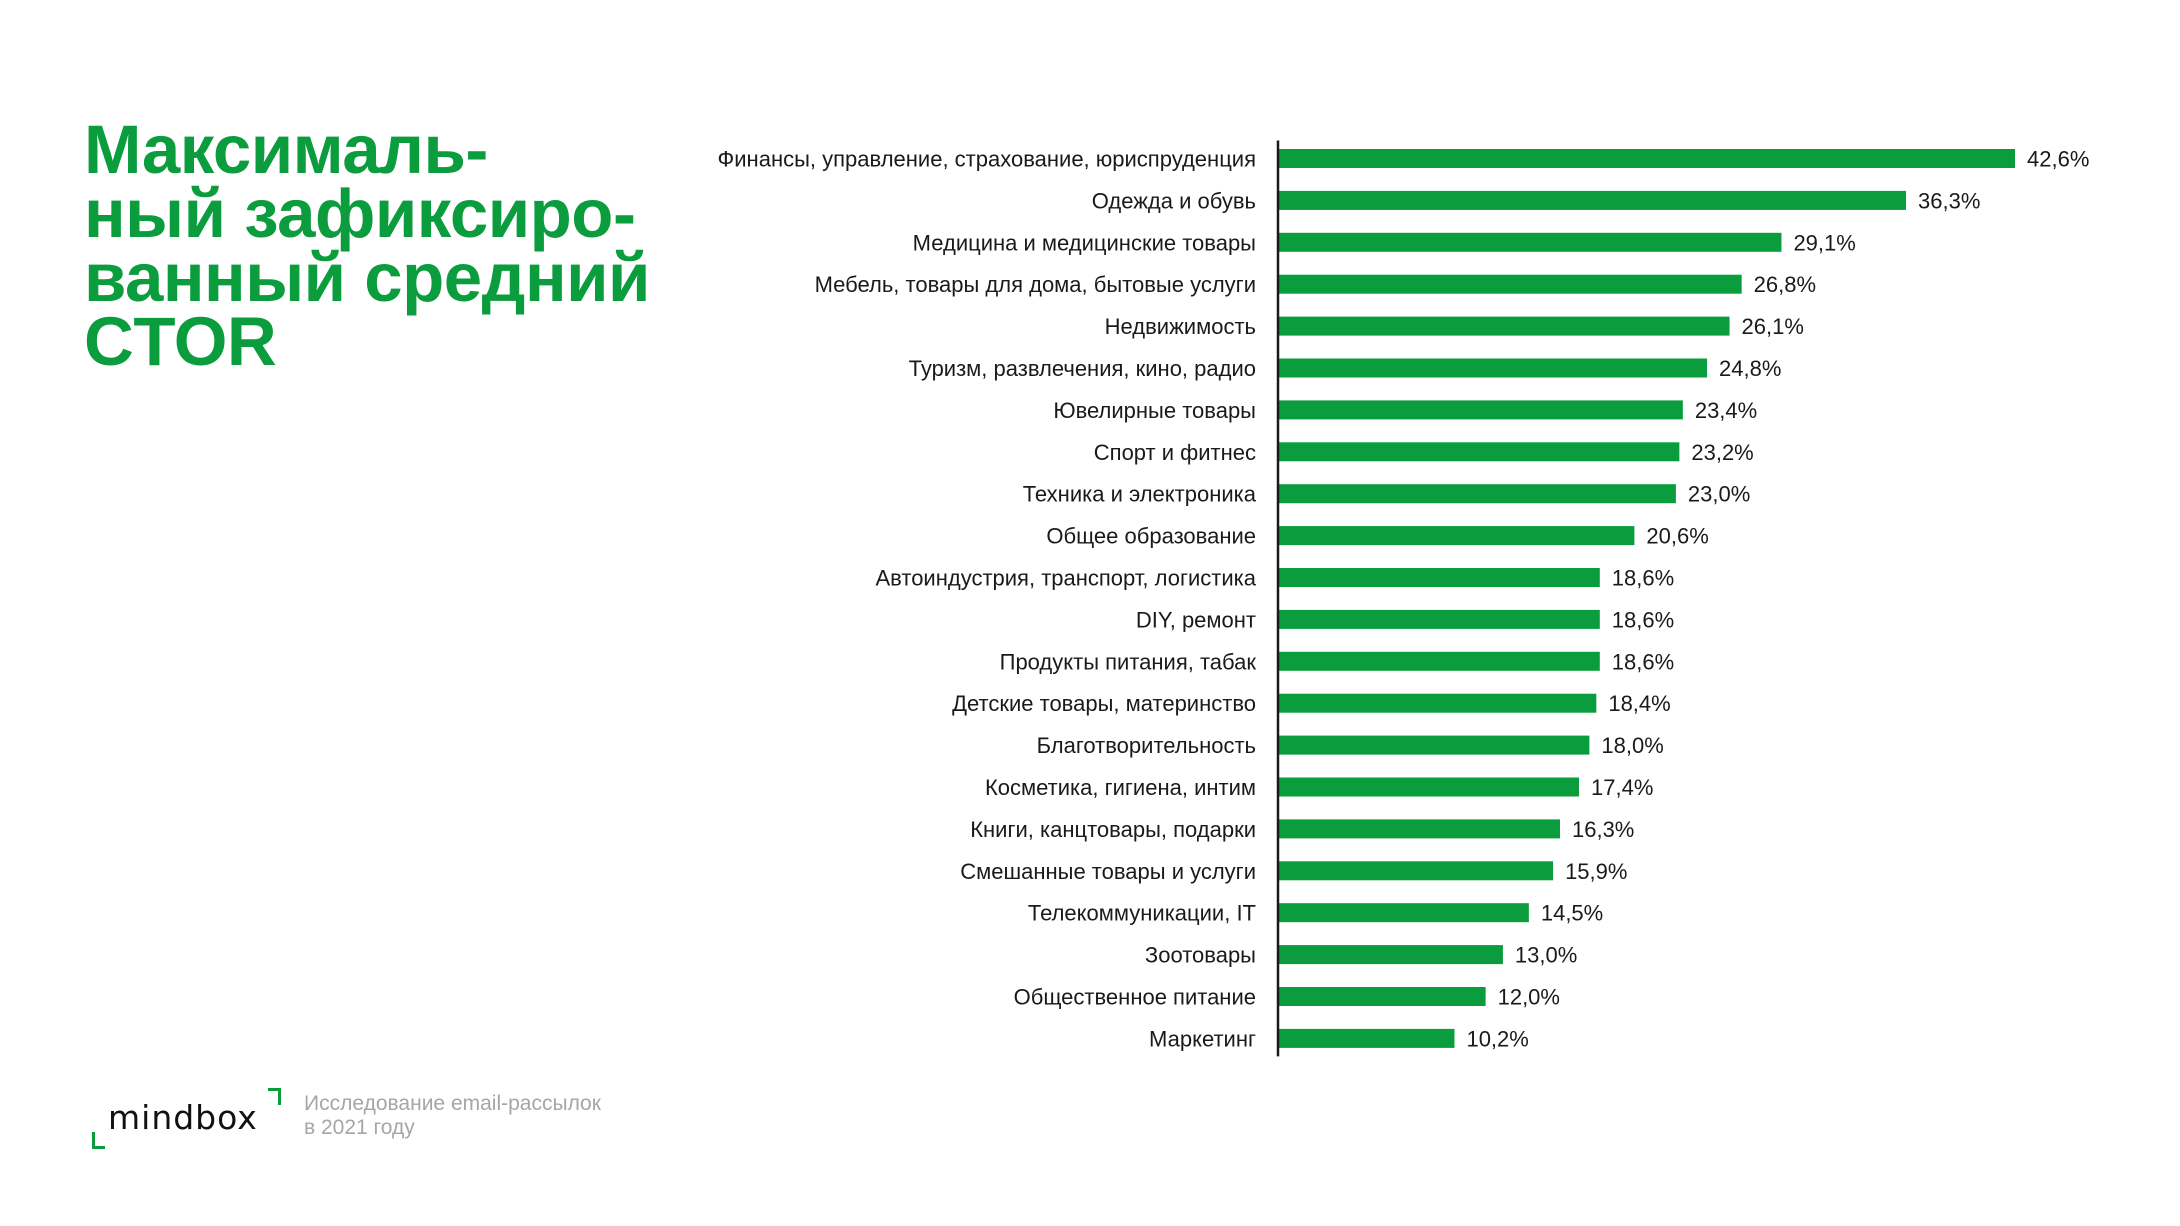 The height and width of the screenshot is (1226, 2180). I want to click on category-label: Техника и электроника, so click(1140, 494).